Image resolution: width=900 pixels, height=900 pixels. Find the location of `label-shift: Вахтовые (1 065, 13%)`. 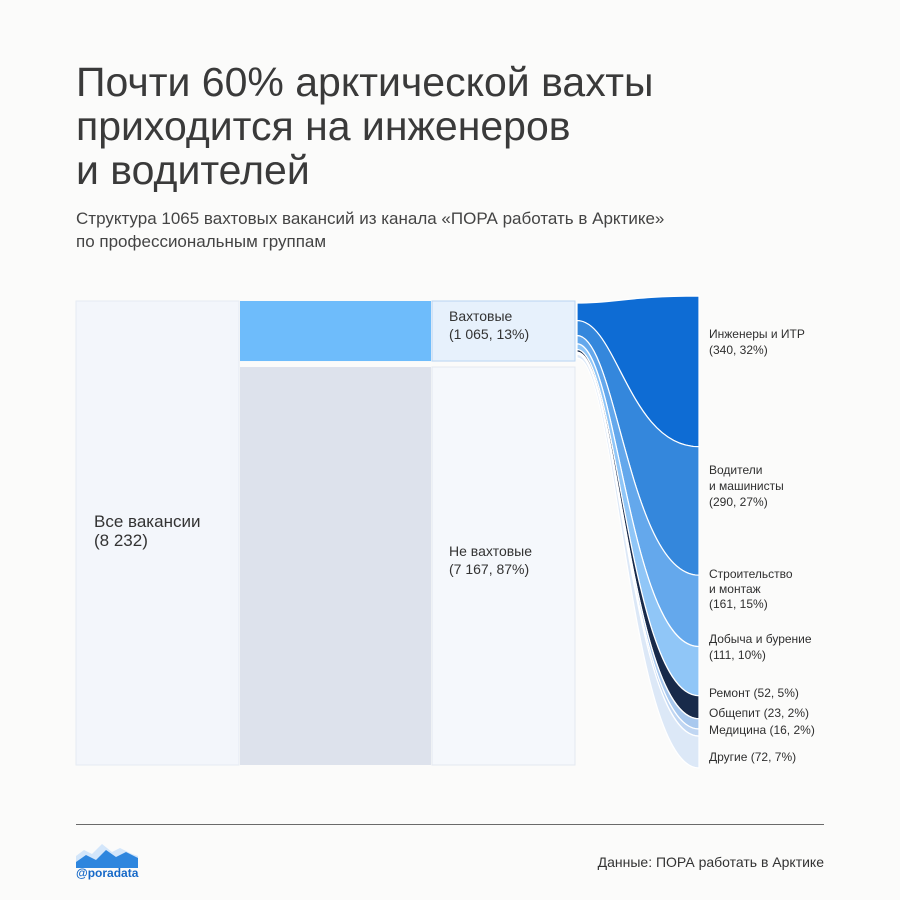

label-shift: Вахтовые (1 065, 13%) is located at coordinates (489, 325).